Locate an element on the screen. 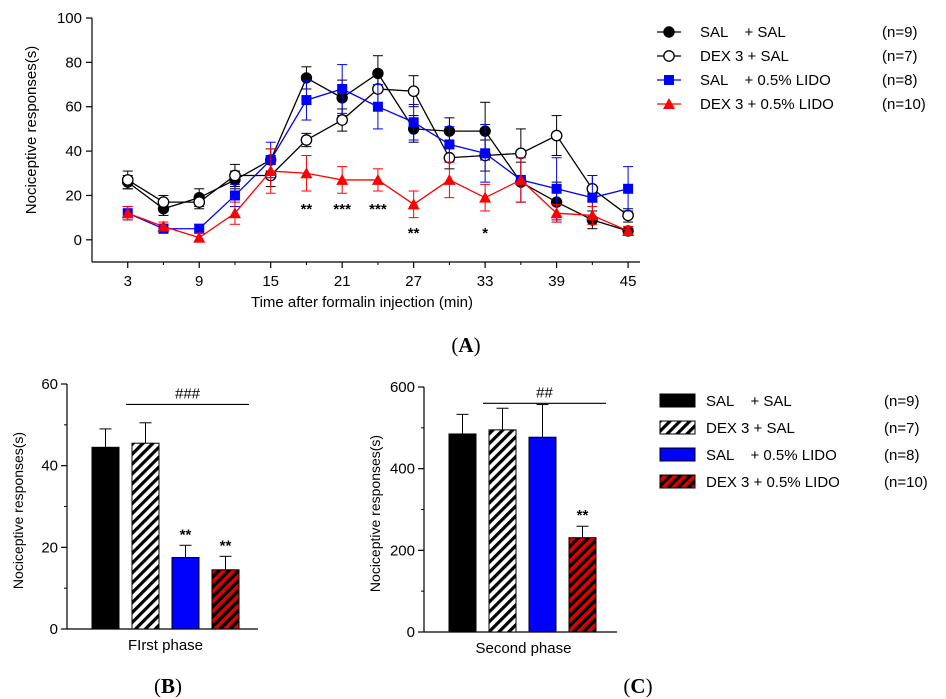 This screenshot has width=946, height=699. panel-label-c: (C) is located at coordinates (637, 686).